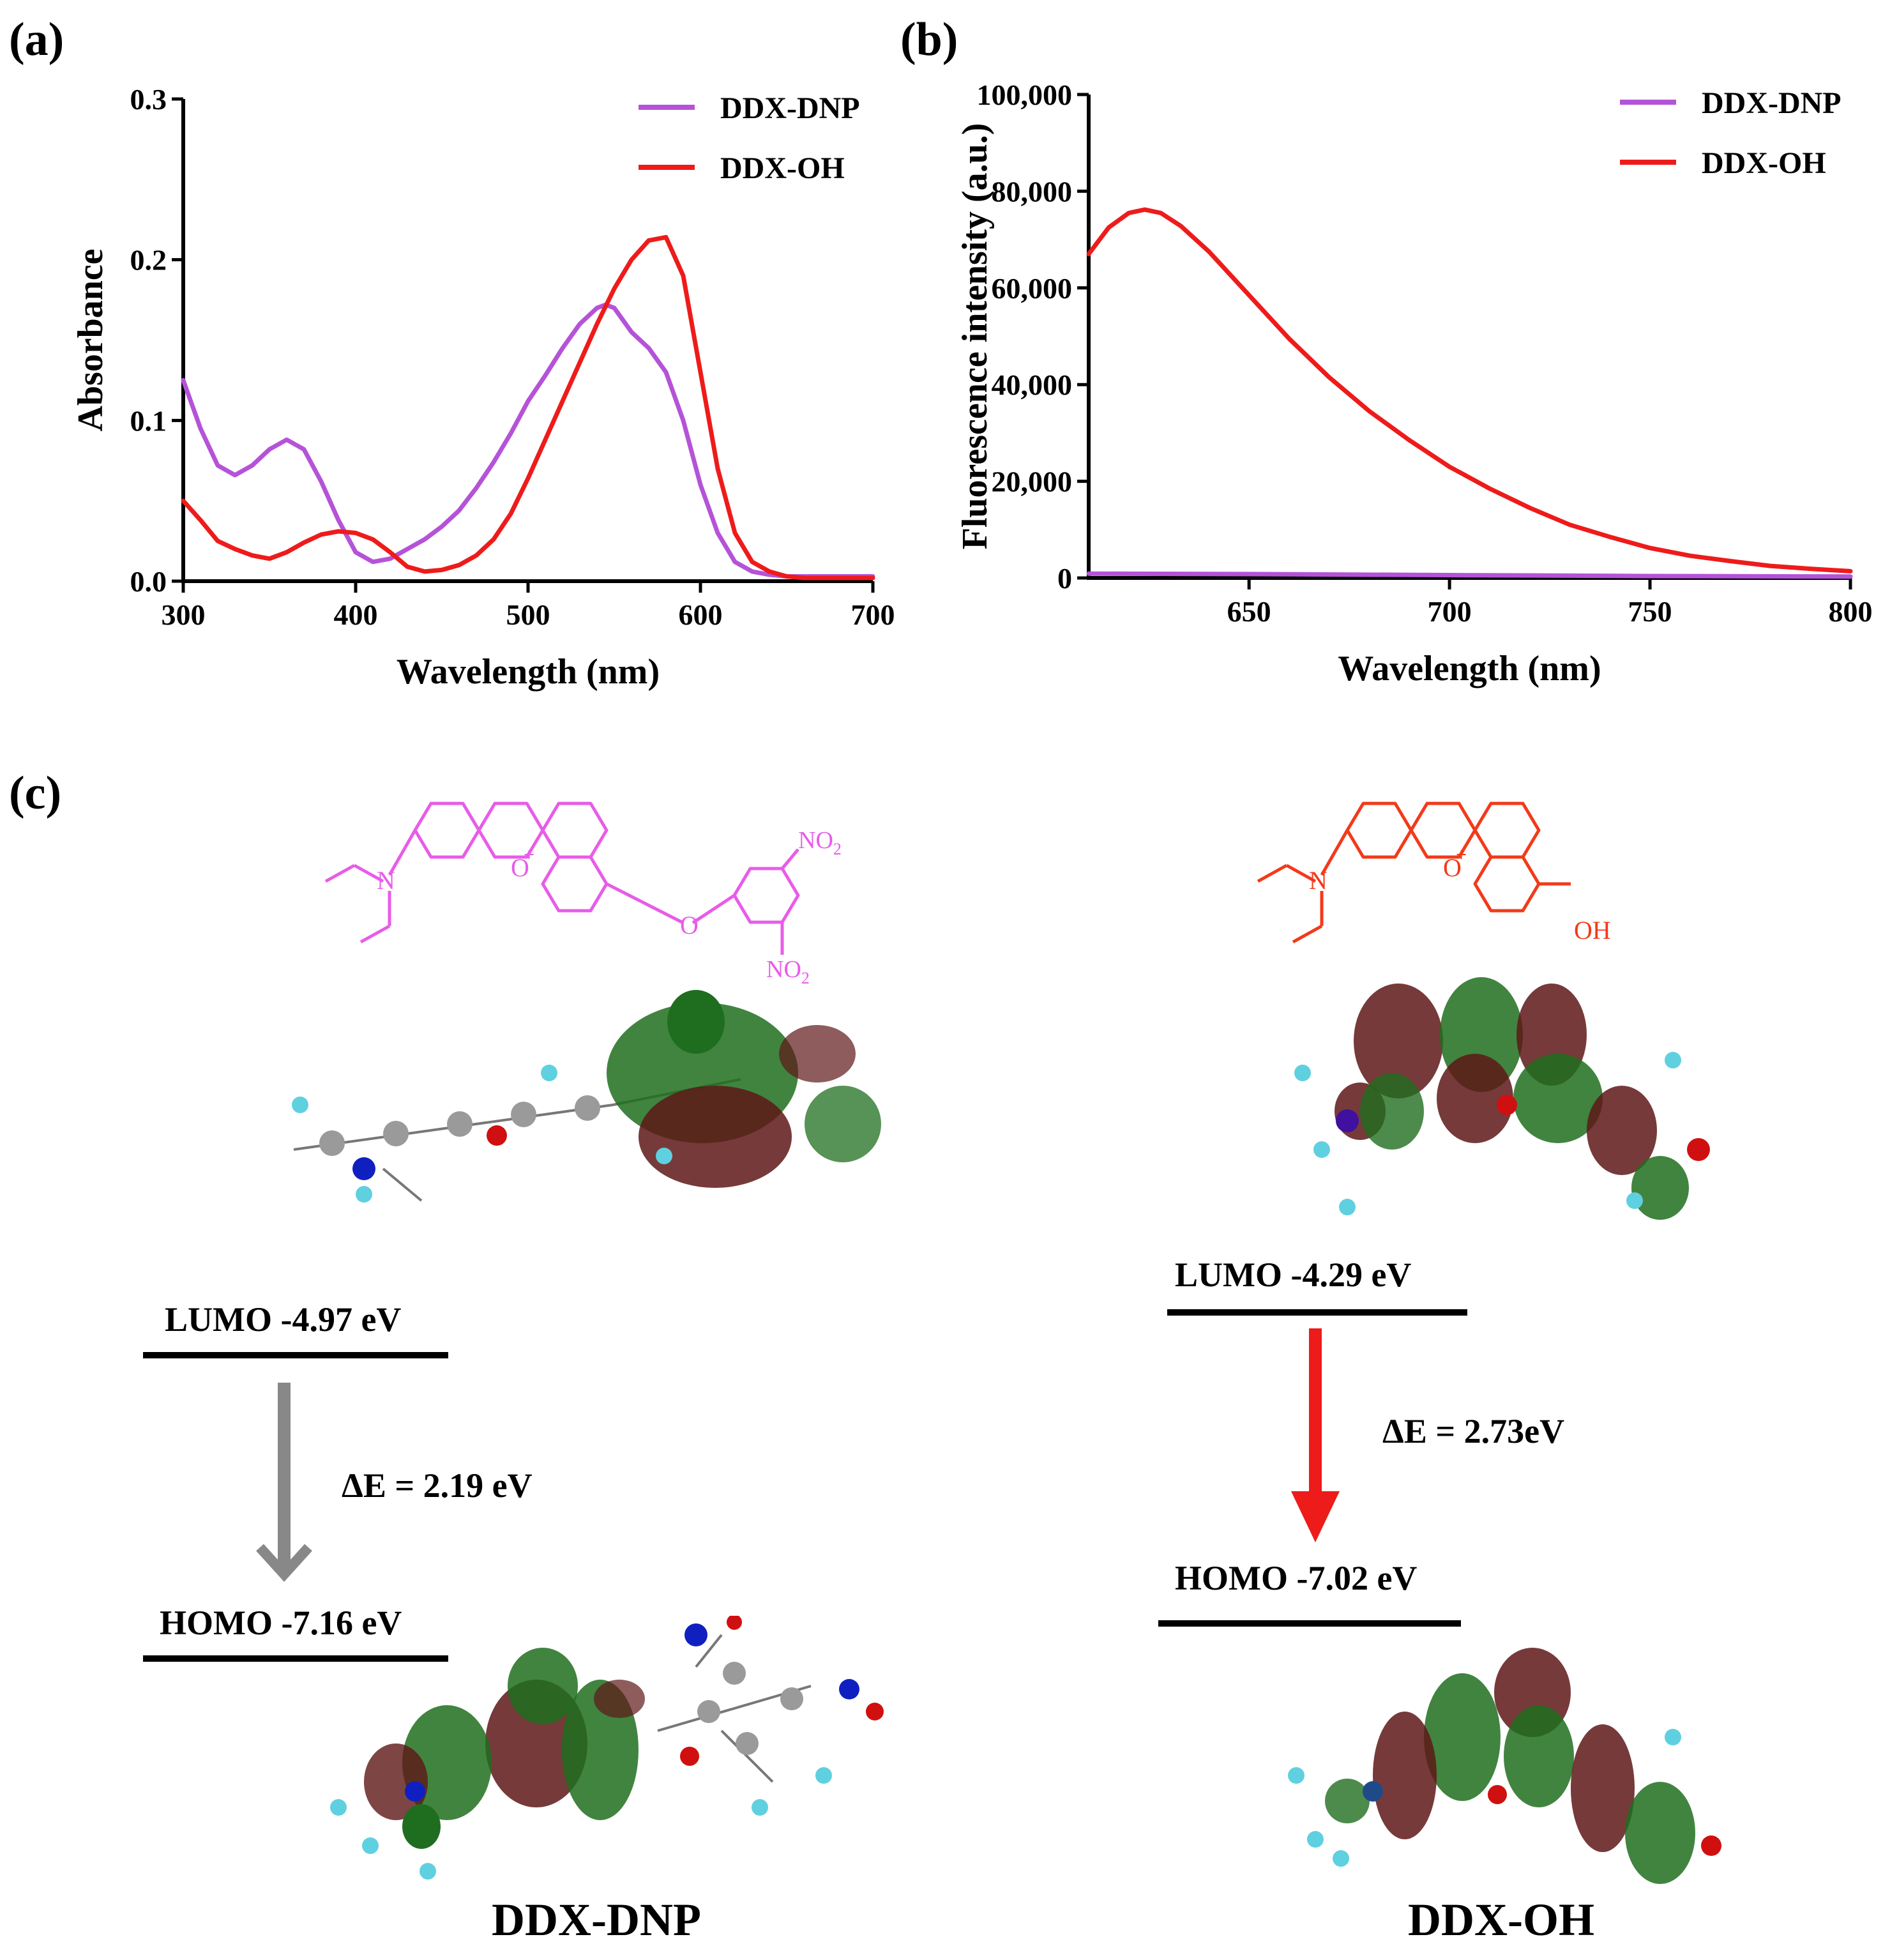  Describe the element at coordinates (35, 793) in the screenshot. I see `panel-label-c: (c)` at that location.